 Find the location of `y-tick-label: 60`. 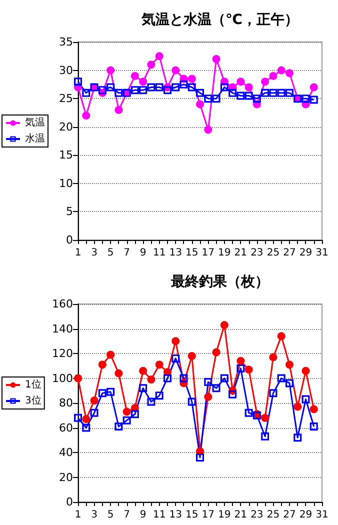

y-tick-label: 60 is located at coordinates (66, 427).